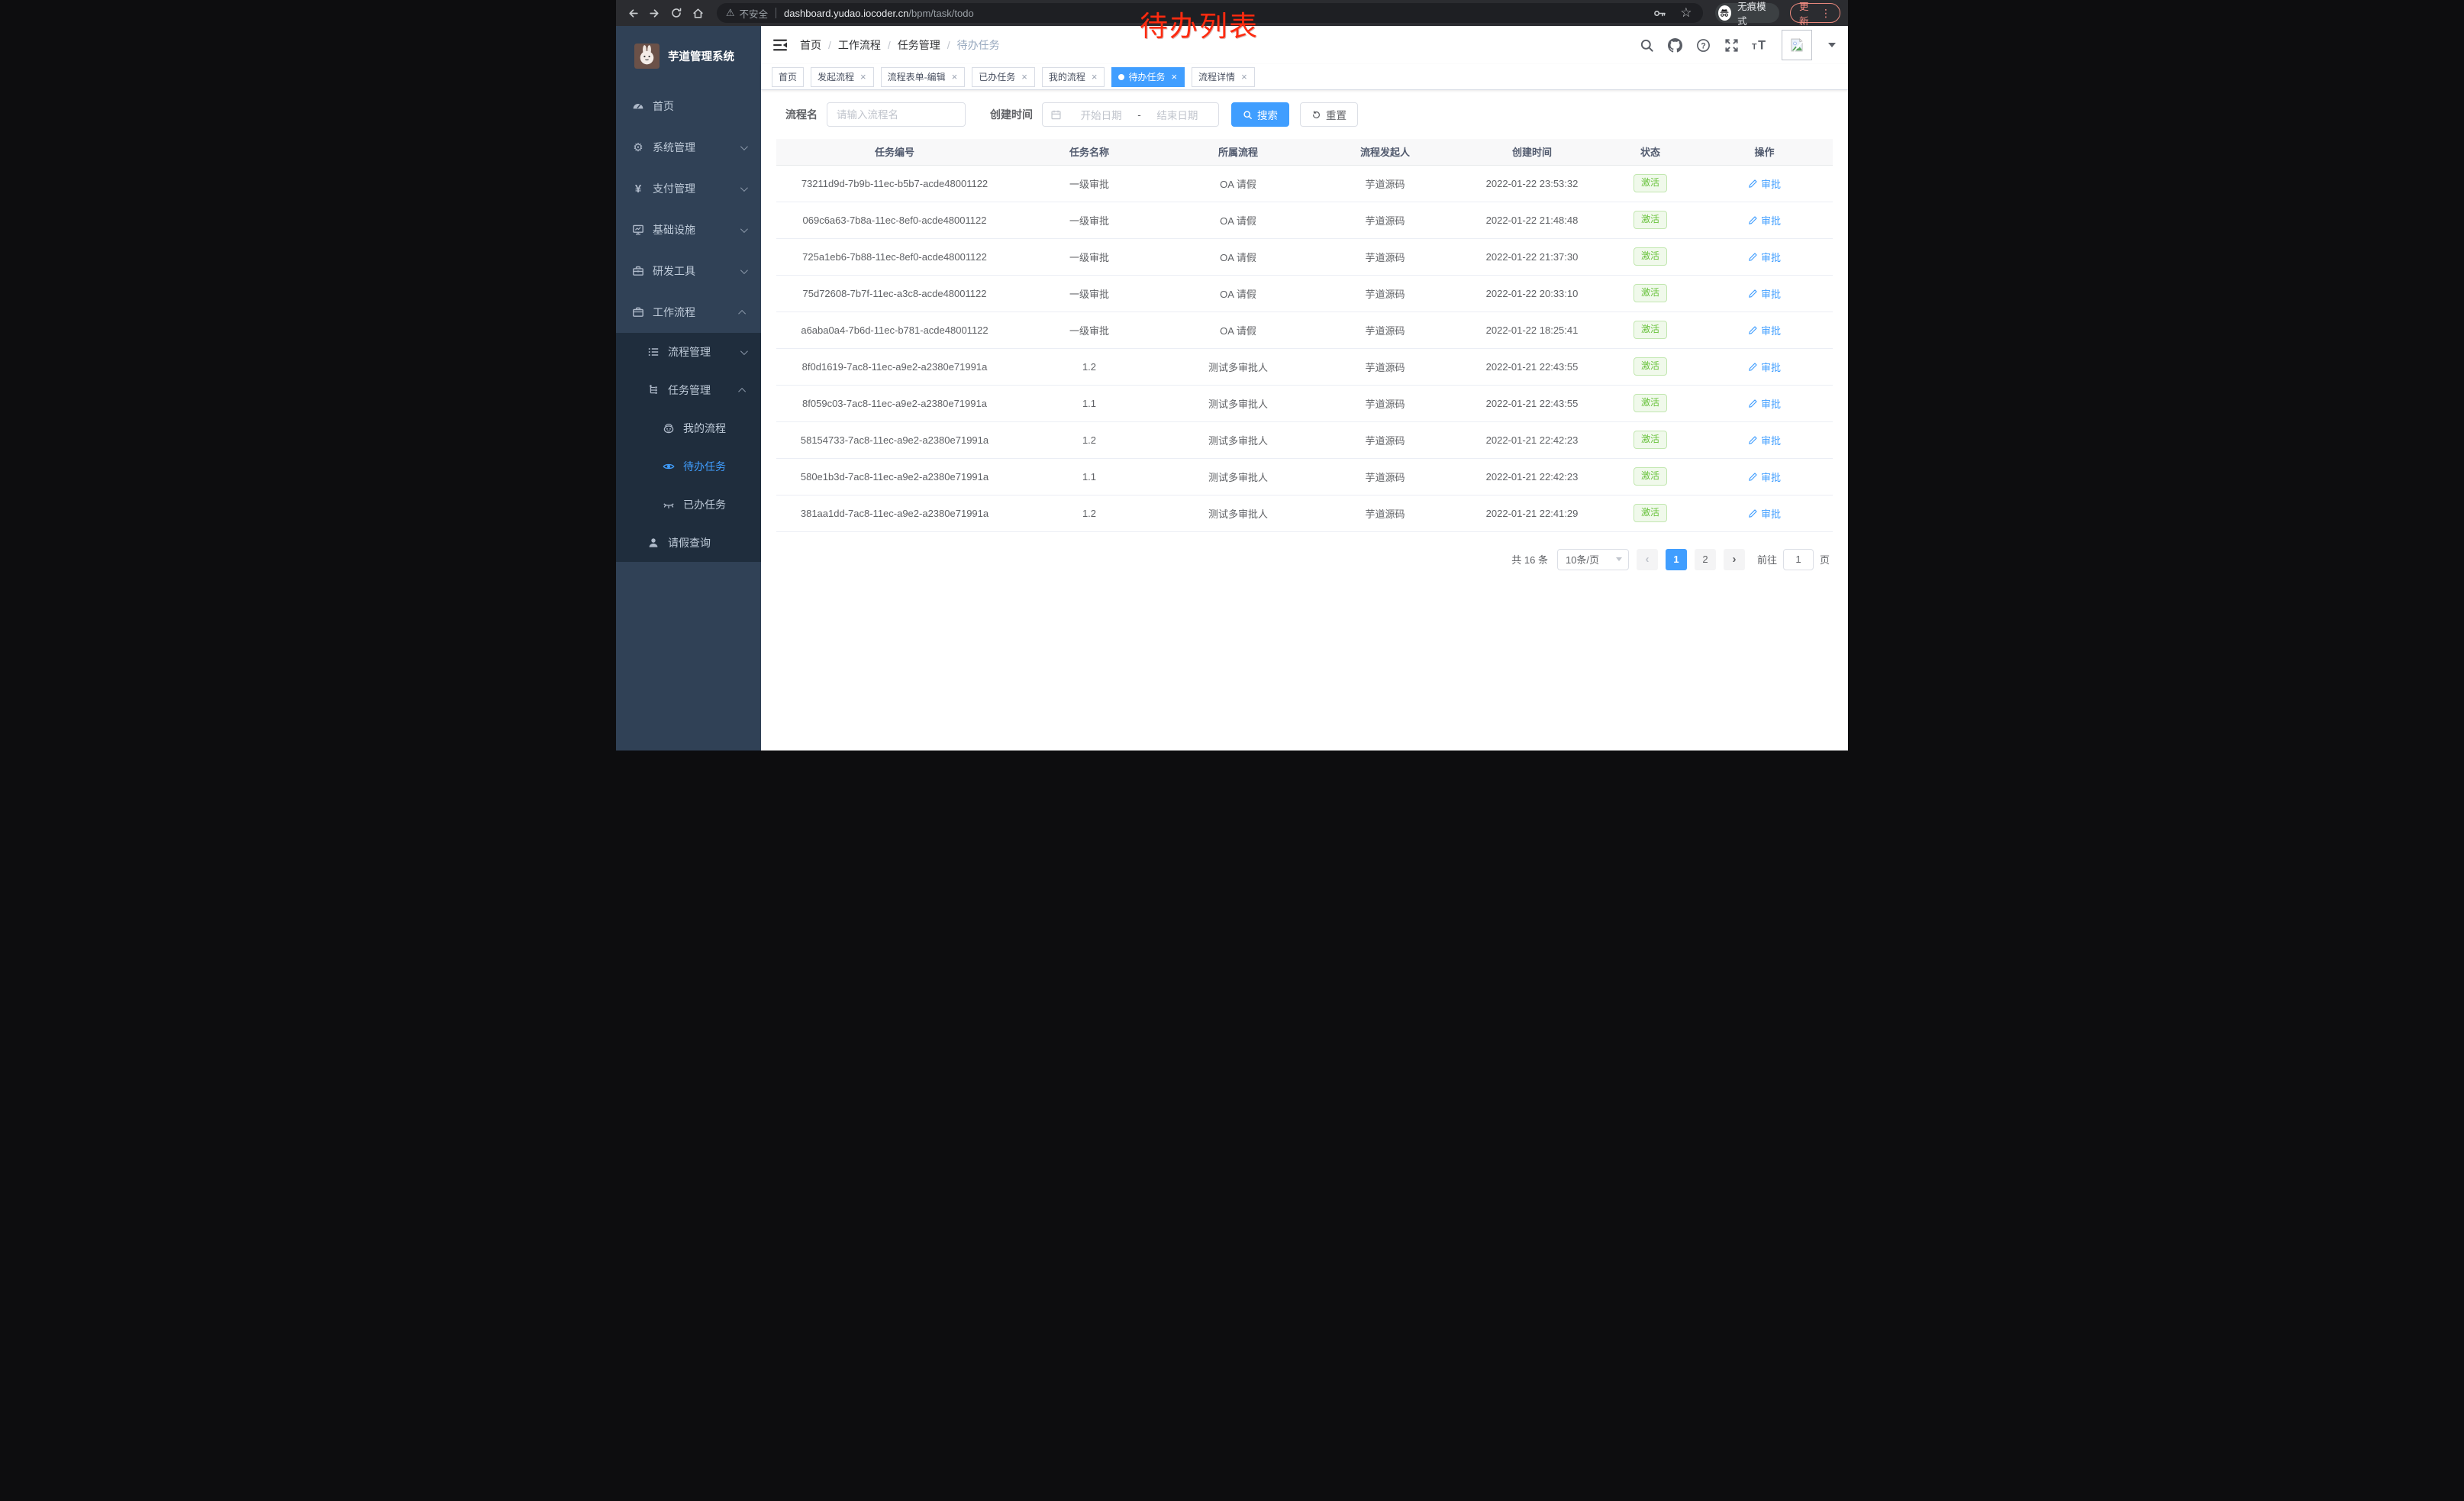 The width and height of the screenshot is (2464, 1501). I want to click on url-path: /bpm/task/todo, so click(941, 13).